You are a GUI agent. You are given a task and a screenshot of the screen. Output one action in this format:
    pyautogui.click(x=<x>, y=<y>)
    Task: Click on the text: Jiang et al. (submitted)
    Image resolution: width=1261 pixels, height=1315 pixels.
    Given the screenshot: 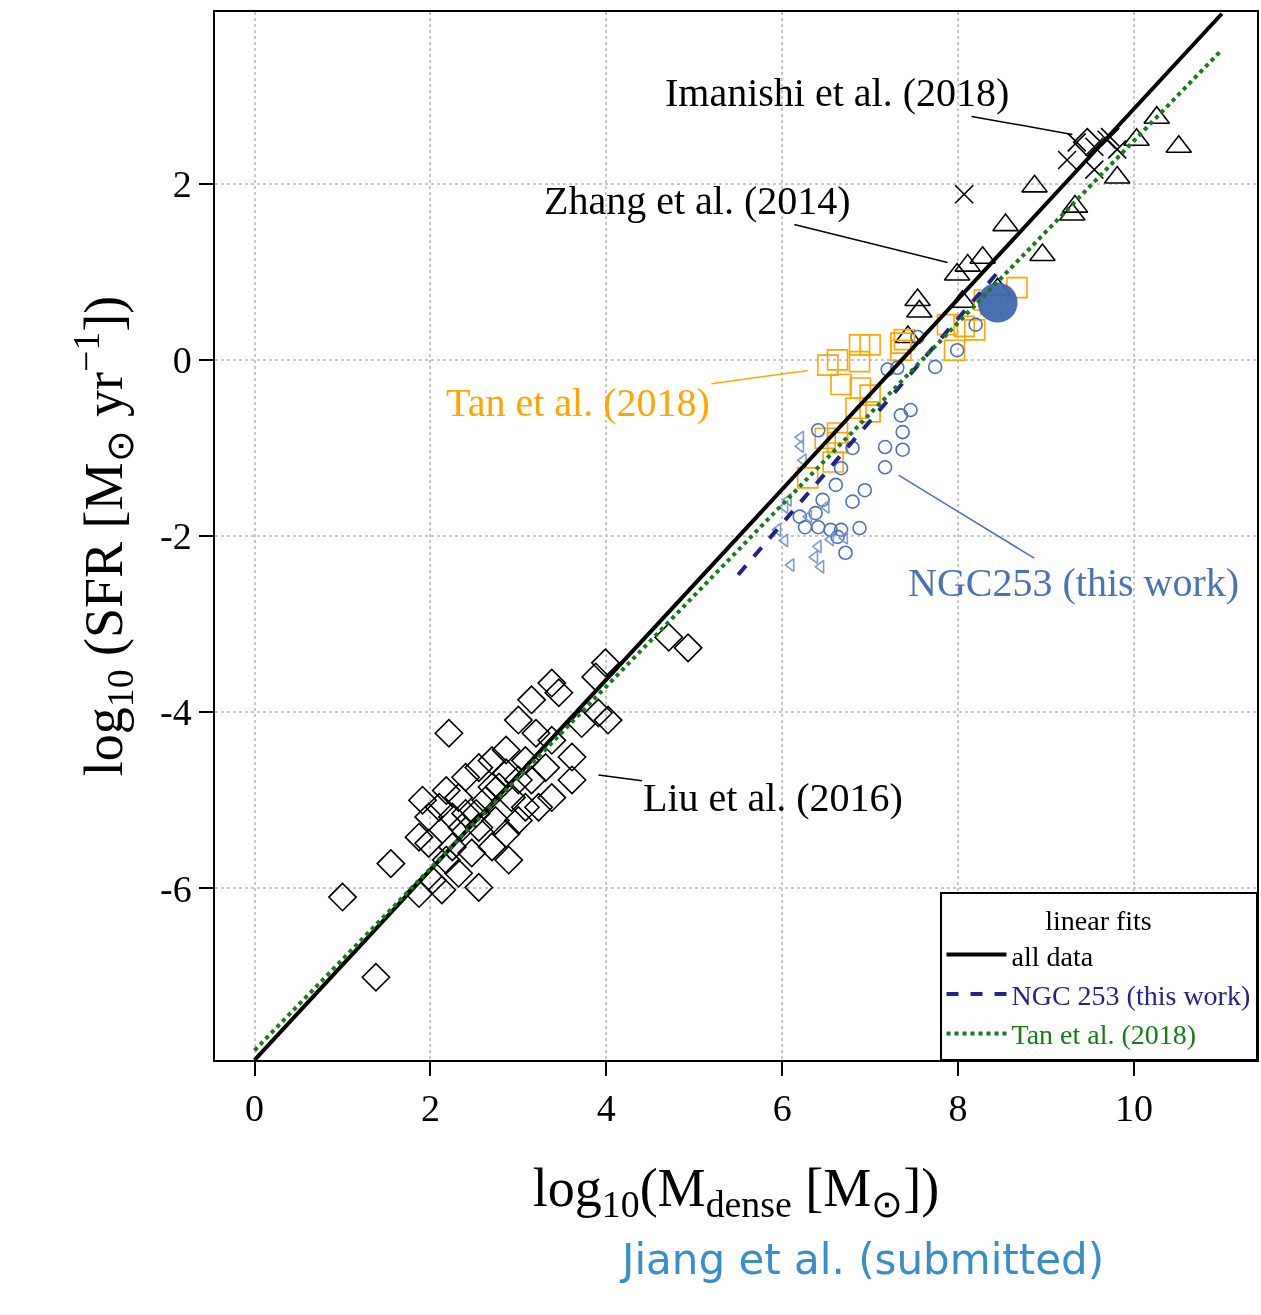 What is the action you would take?
    pyautogui.click(x=862, y=1259)
    